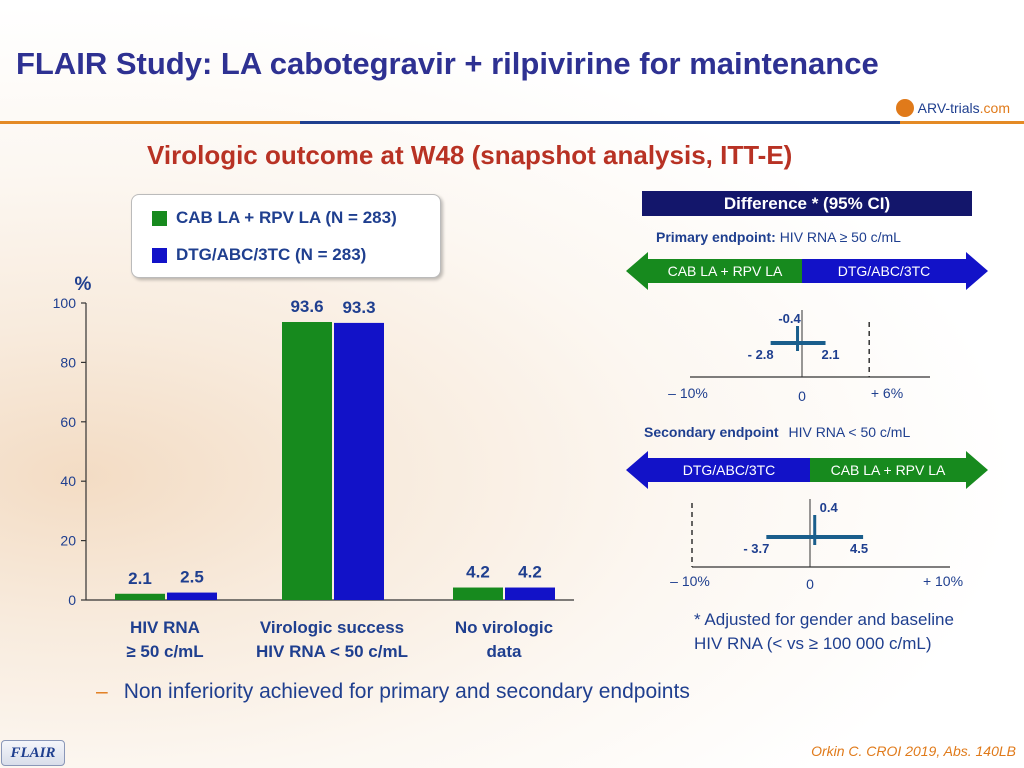  What do you see at coordinates (140, 578) in the screenshot?
I see `bar-value-label: 2.1` at bounding box center [140, 578].